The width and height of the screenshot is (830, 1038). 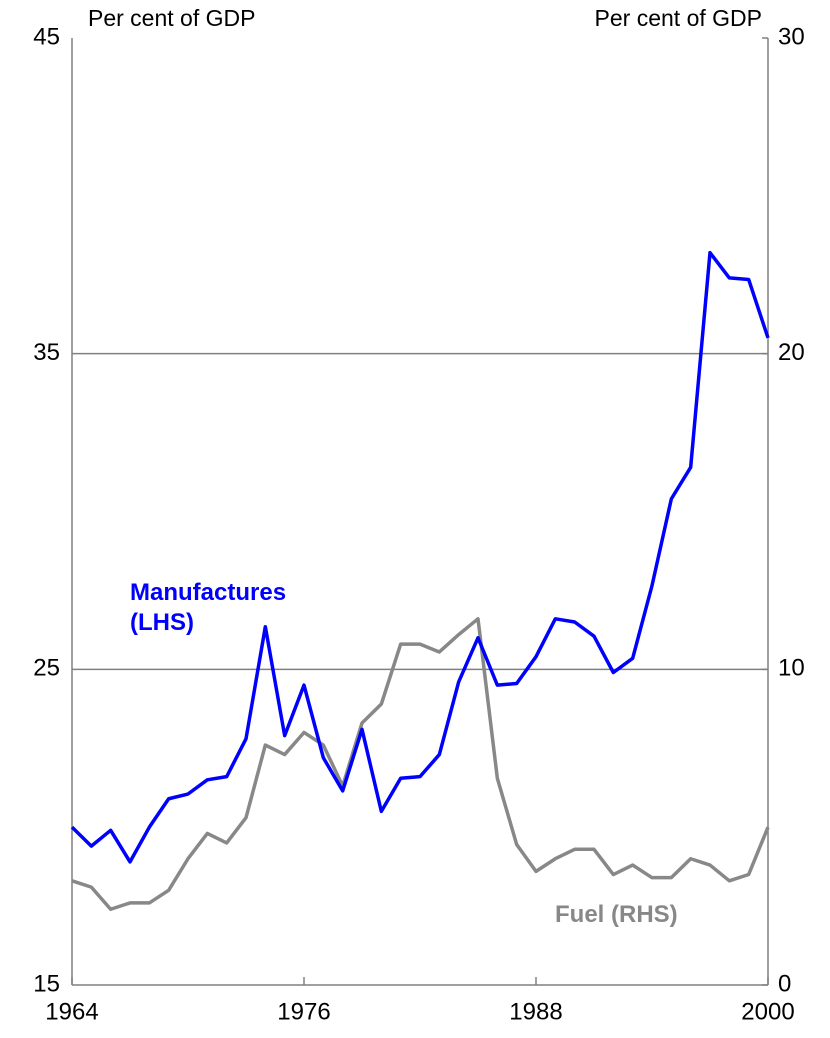 What do you see at coordinates (46, 668) in the screenshot?
I see `y-tick-label: 25` at bounding box center [46, 668].